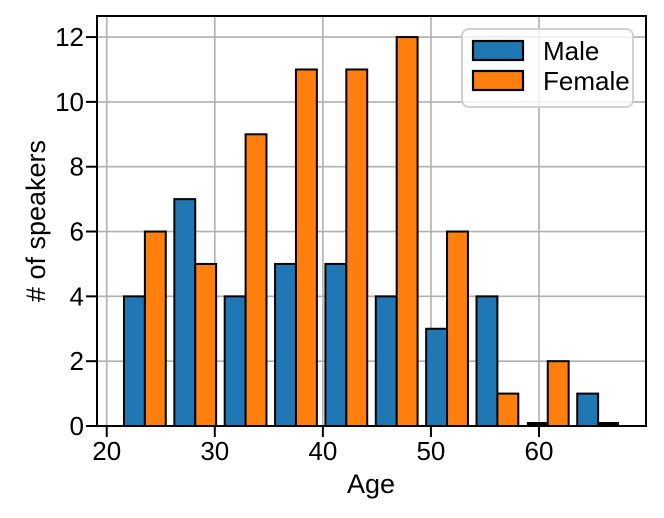 This screenshot has height=518, width=664. I want to click on y-tick-label-8: 8, so click(77, 167).